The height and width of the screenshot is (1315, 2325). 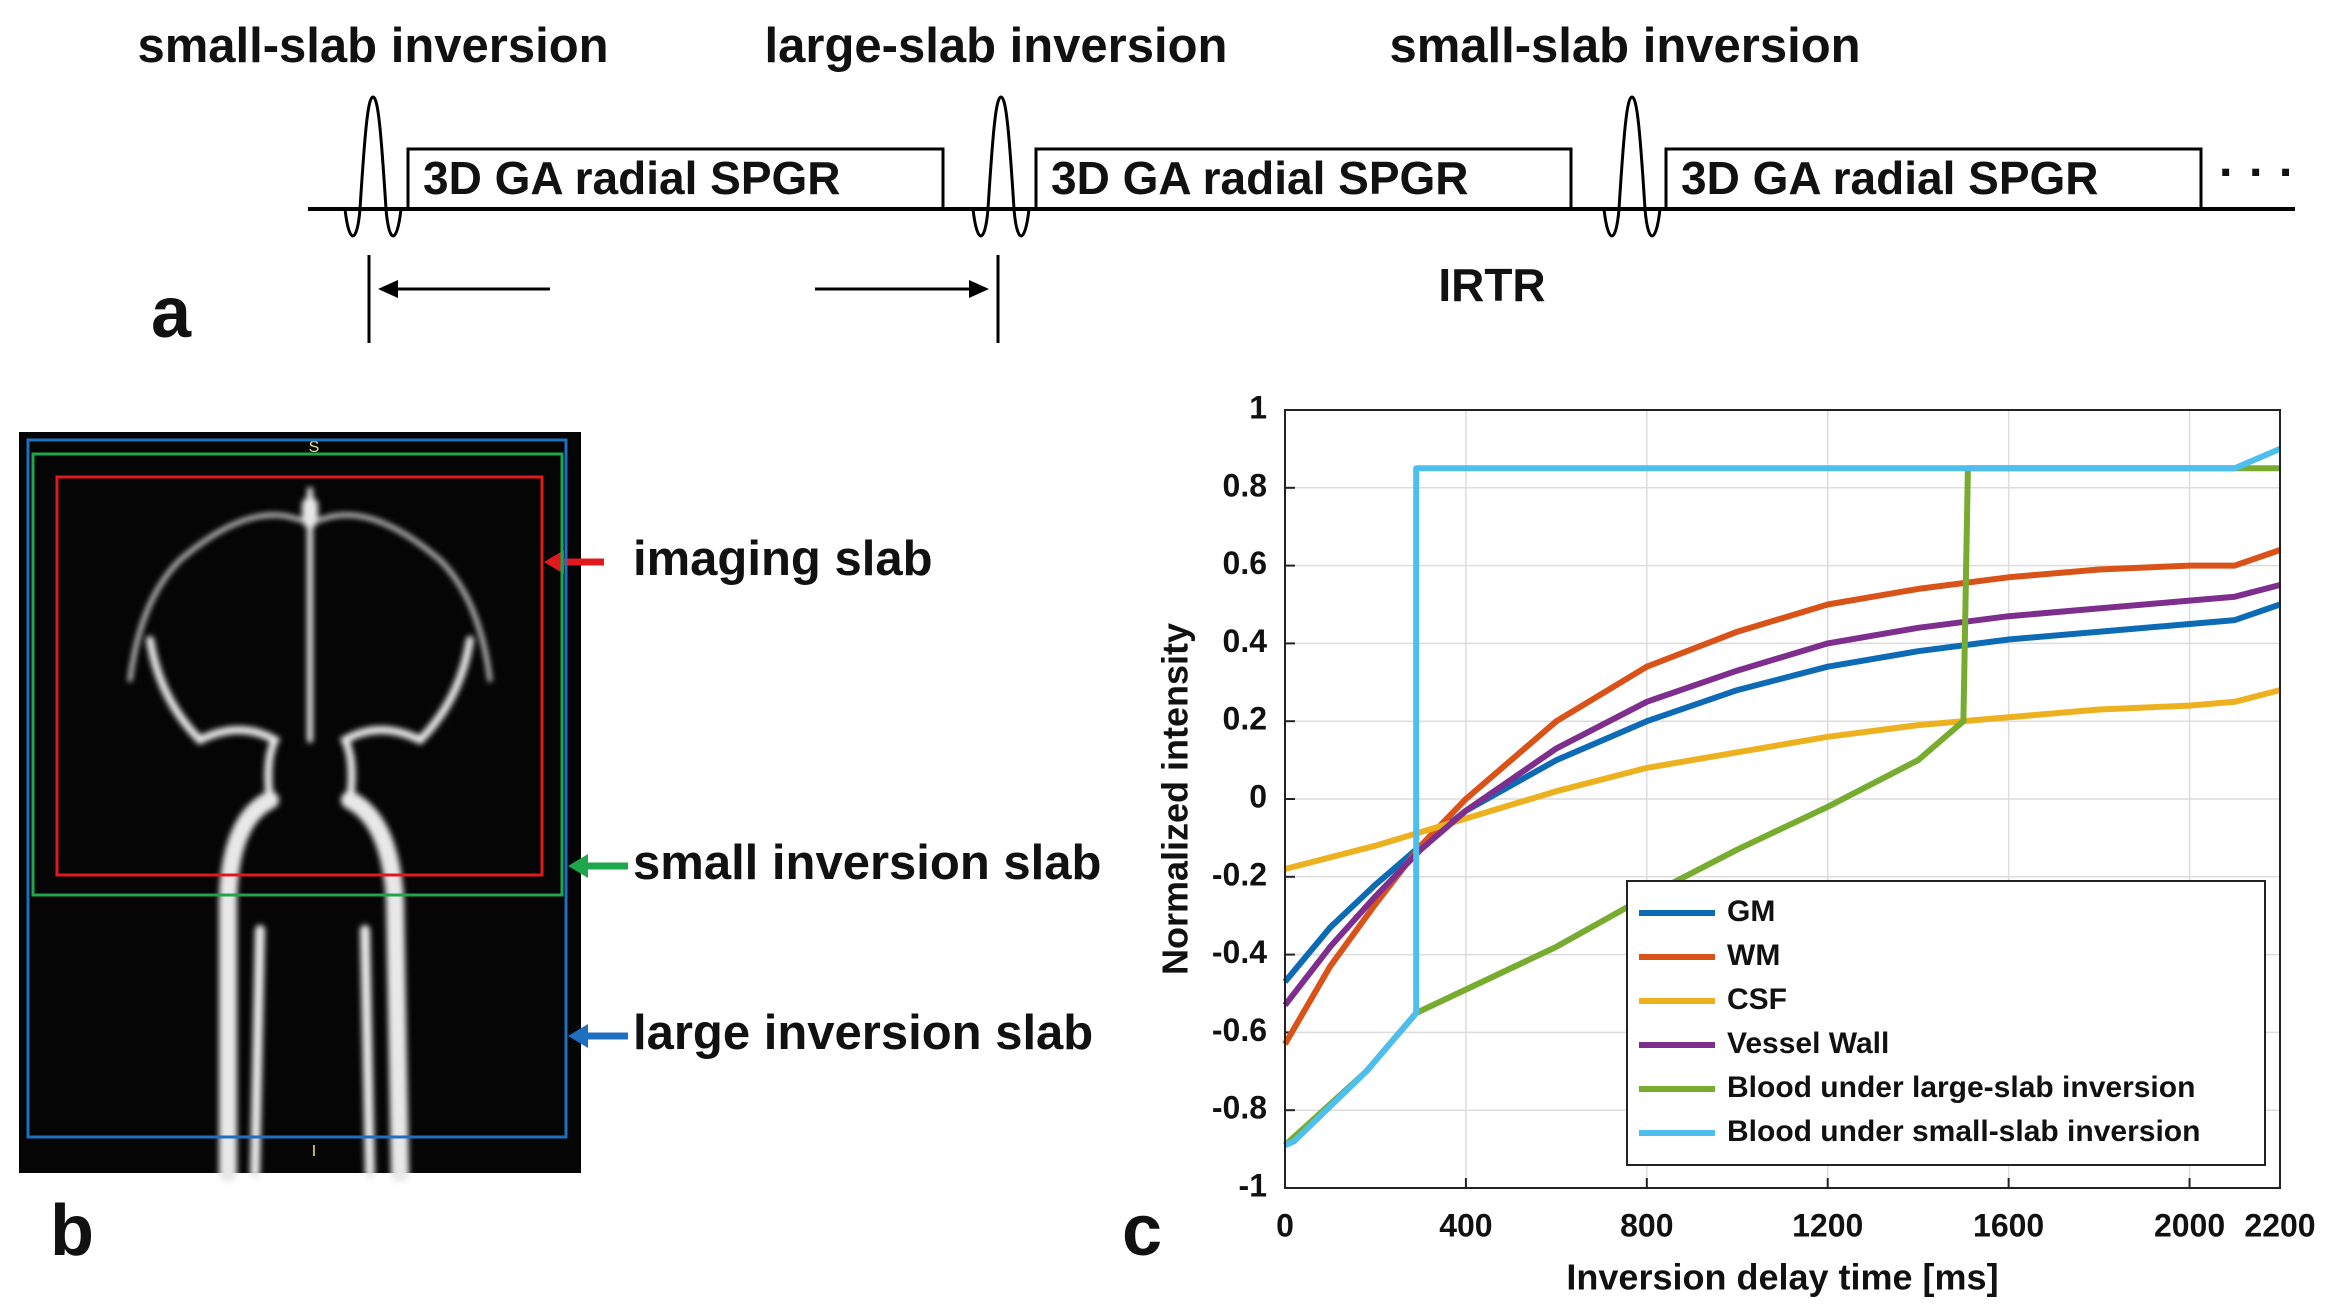 What do you see at coordinates (2008, 1225) in the screenshot?
I see `x-tick-label: 1600` at bounding box center [2008, 1225].